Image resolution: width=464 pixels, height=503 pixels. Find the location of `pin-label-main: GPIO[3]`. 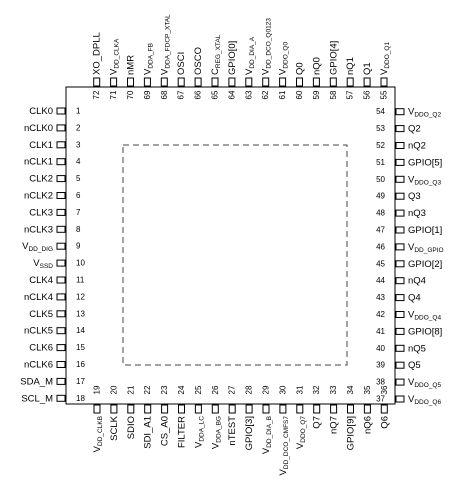

pin-label-main: GPIO[3] is located at coordinates (249, 433).